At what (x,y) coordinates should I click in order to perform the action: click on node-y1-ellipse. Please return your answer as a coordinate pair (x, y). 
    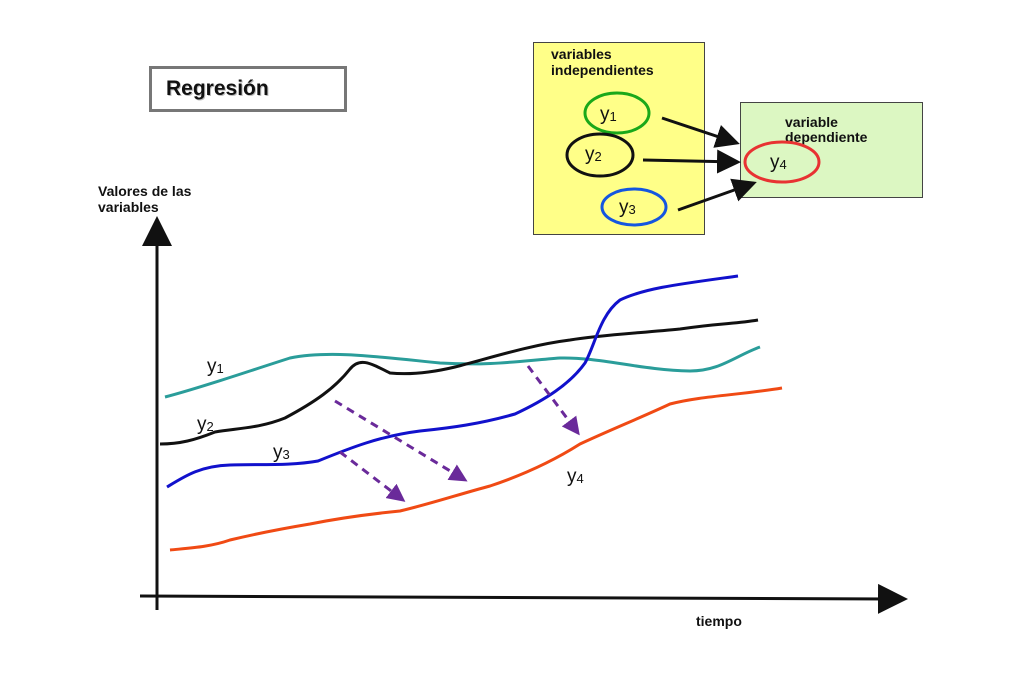
    Looking at the image, I should click on (617, 113).